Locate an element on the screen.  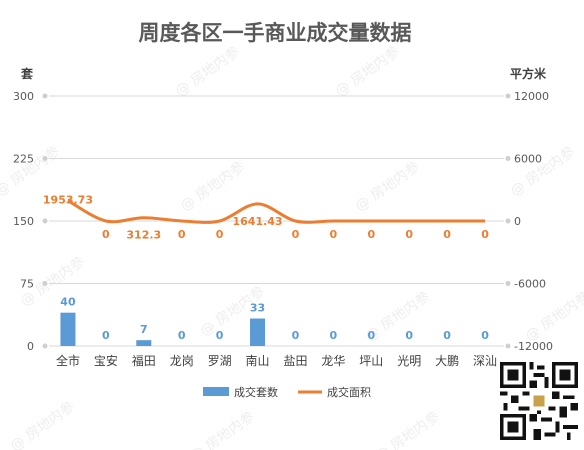
left-axis-ticks: 0 75 150 225 300 is located at coordinates (23, 221).